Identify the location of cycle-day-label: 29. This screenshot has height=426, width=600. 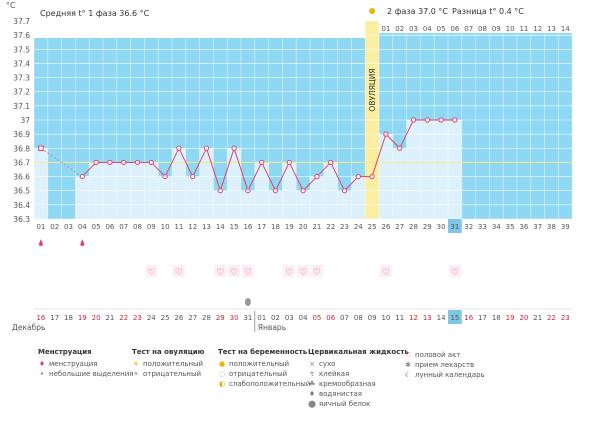
(427, 227).